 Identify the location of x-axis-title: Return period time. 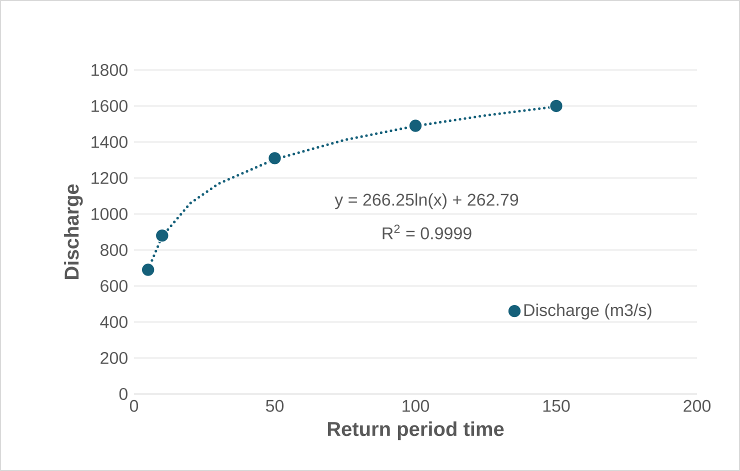
(416, 430).